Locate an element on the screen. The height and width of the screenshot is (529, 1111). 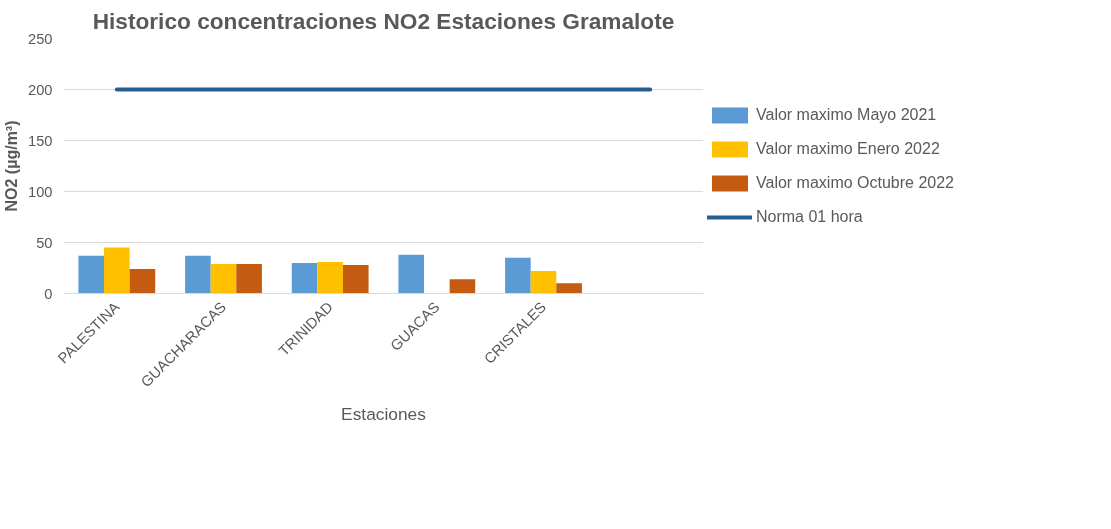
legend-label: Norma 01 hora is located at coordinates (809, 216).